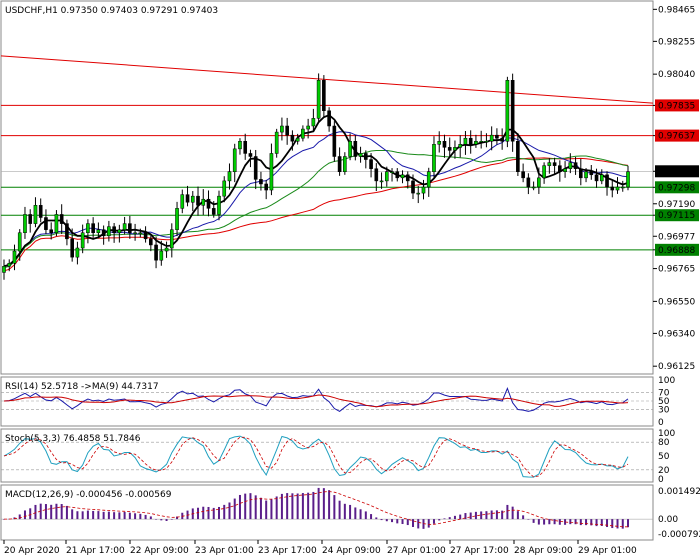 Image resolution: width=700 pixels, height=560 pixels. Describe the element at coordinates (664, 410) in the screenshot. I see `rsi-tick-label: 30` at that location.